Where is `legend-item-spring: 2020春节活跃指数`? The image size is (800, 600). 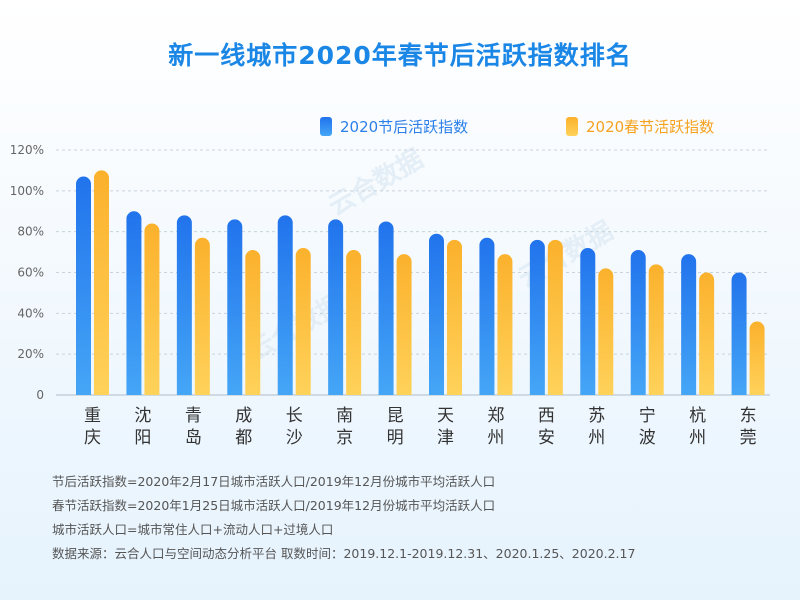 legend-item-spring: 2020春节活跃指数 is located at coordinates (640, 126).